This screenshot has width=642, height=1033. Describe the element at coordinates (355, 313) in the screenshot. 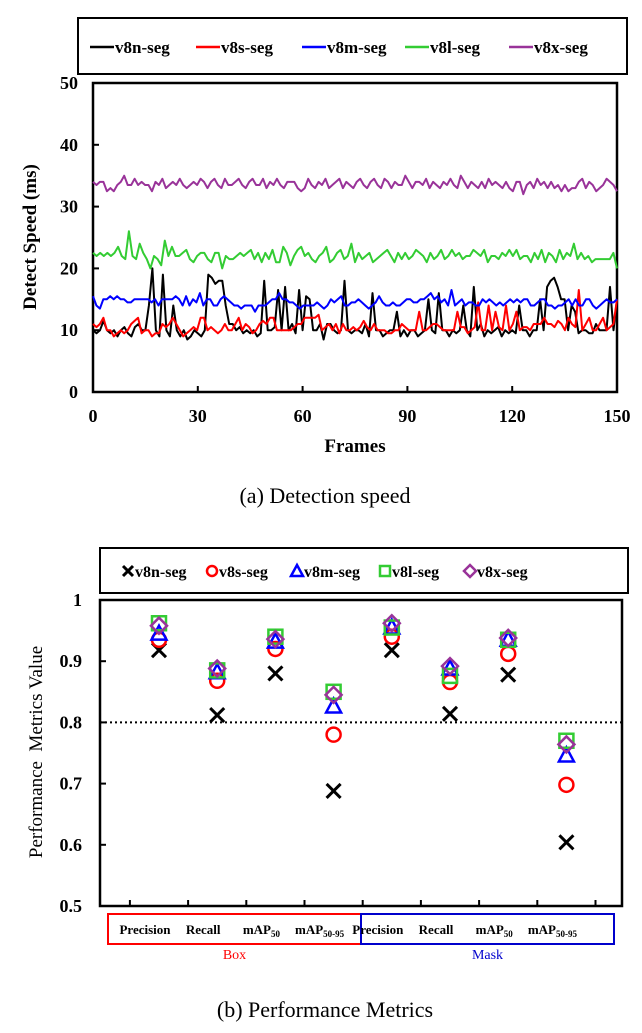

I see `series-line-v8s-seg` at that location.